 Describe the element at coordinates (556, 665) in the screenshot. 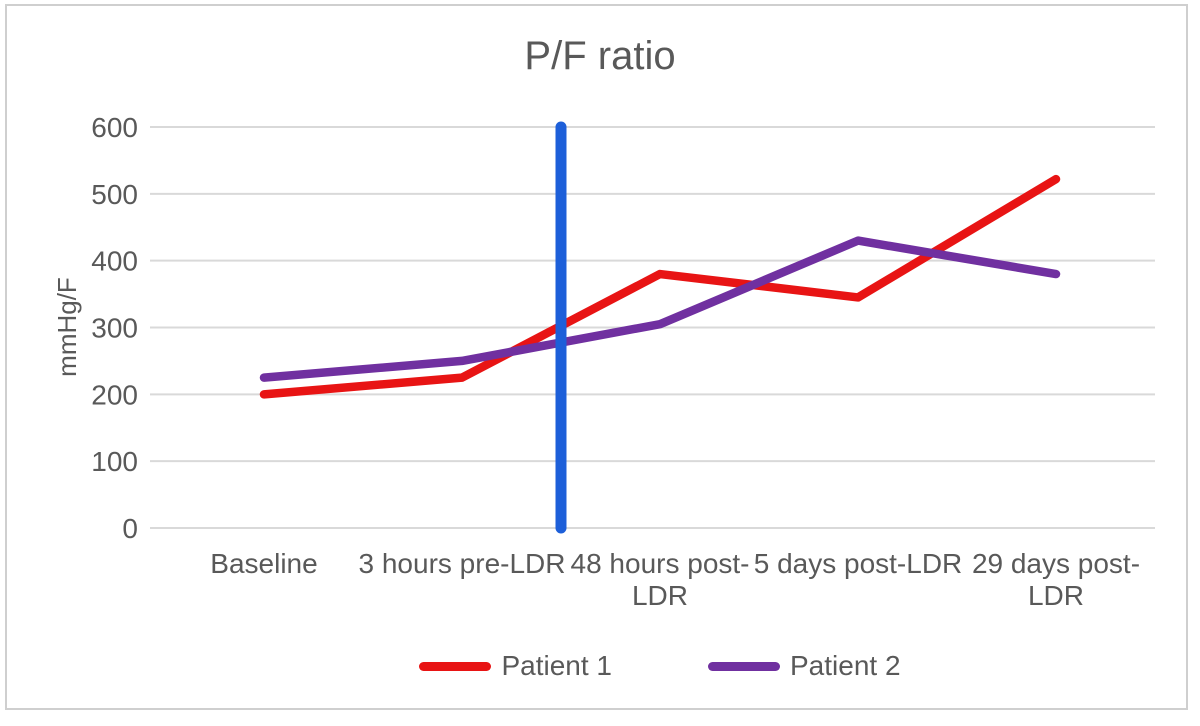

I see `legend-label-patient-1: Patient 1` at that location.